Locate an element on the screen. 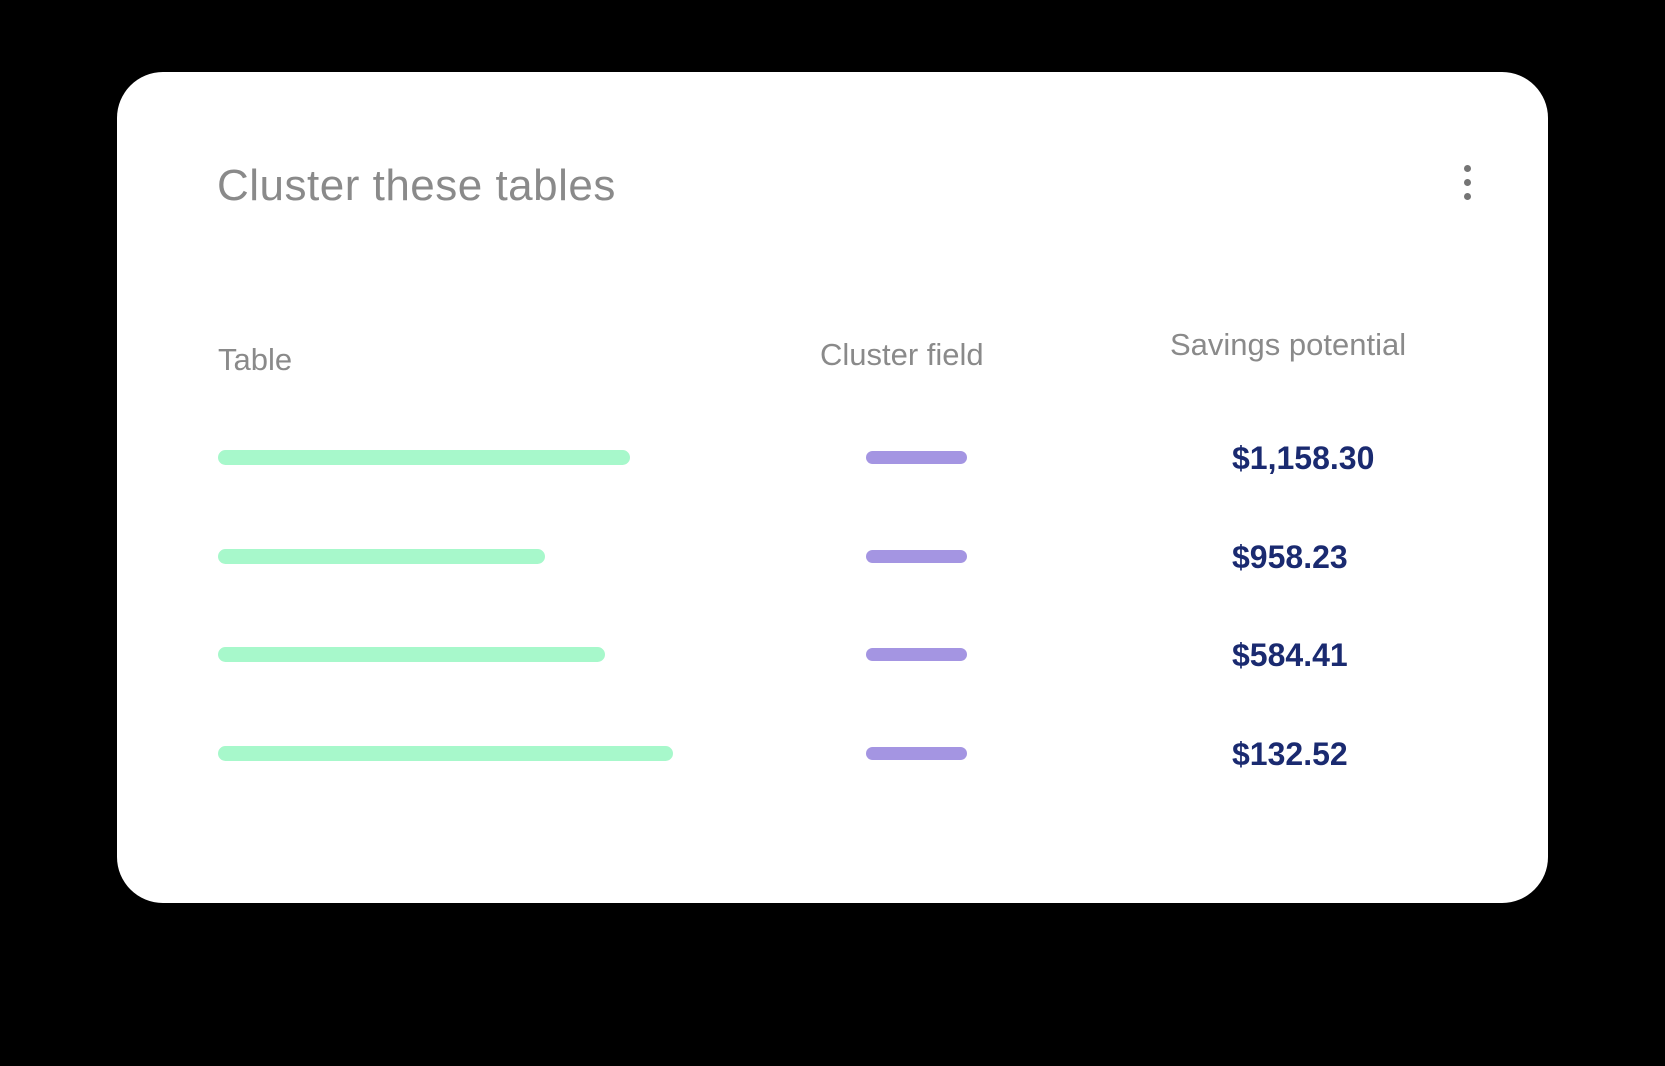 The width and height of the screenshot is (1665, 1066). column-header-cluster-field: Cluster field is located at coordinates (902, 354).